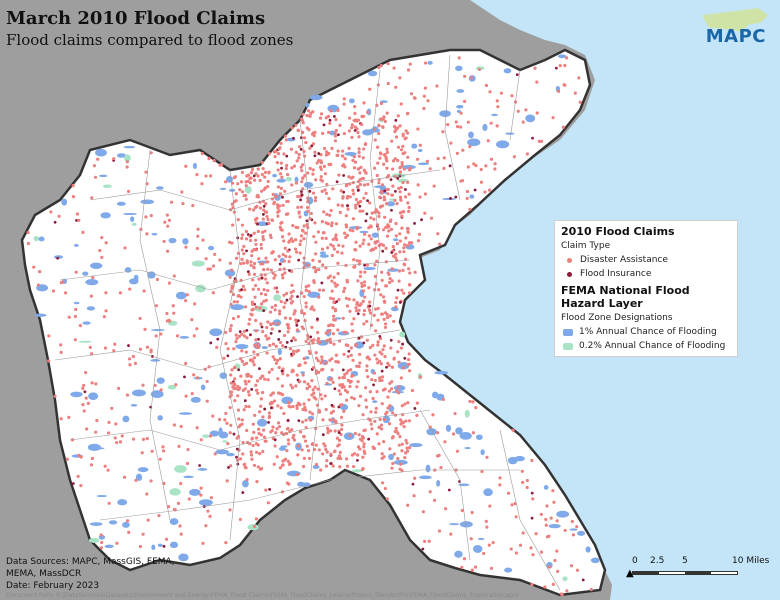 Image resolution: width=780 pixels, height=600 pixels. Describe the element at coordinates (586, 246) in the screenshot. I see `legend-claim-type-label: Claim Type` at that location.